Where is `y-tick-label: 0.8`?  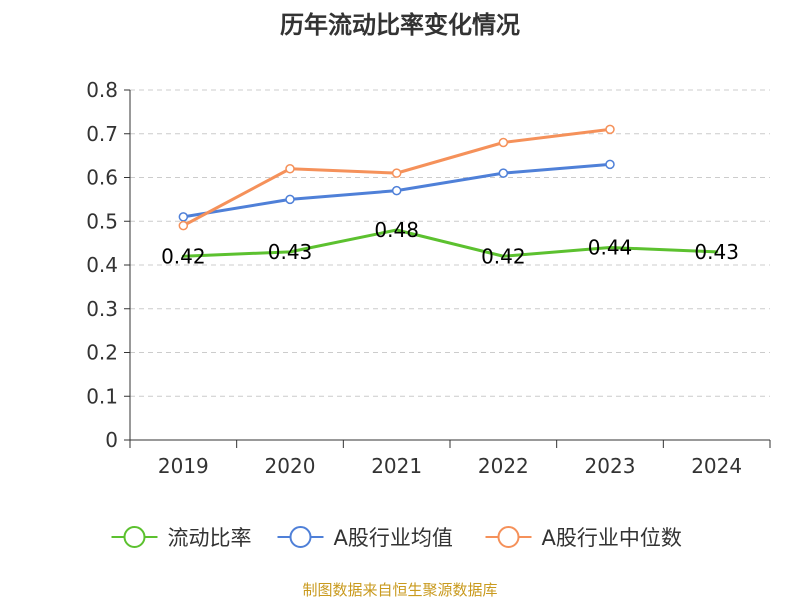
y-tick-label: 0.8 is located at coordinates (102, 90).